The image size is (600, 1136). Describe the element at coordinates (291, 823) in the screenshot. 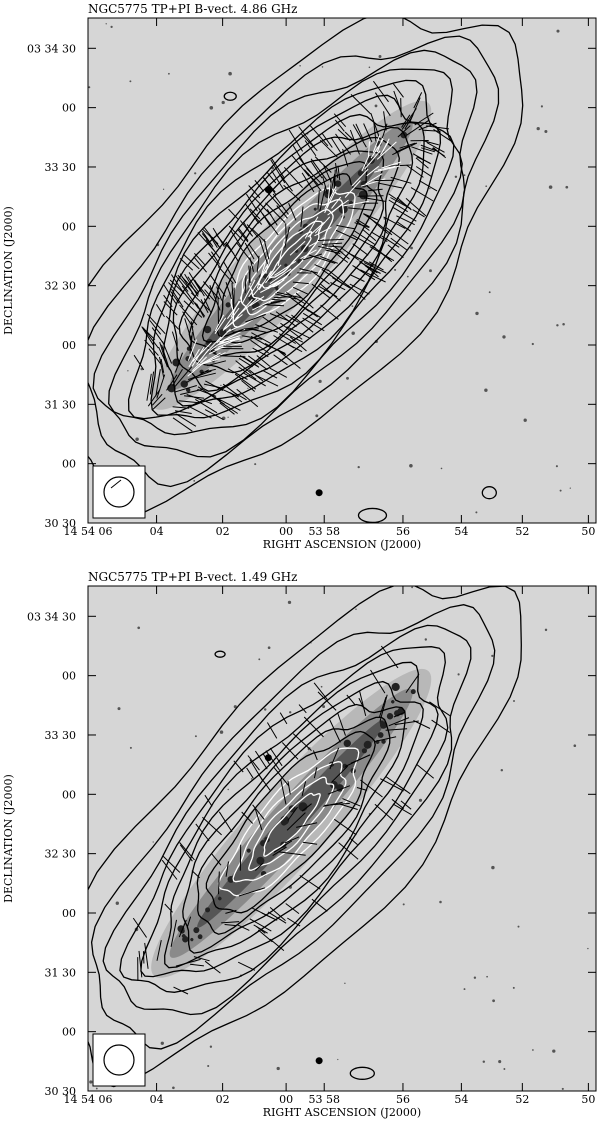

I see `galaxy-disk-core` at that location.